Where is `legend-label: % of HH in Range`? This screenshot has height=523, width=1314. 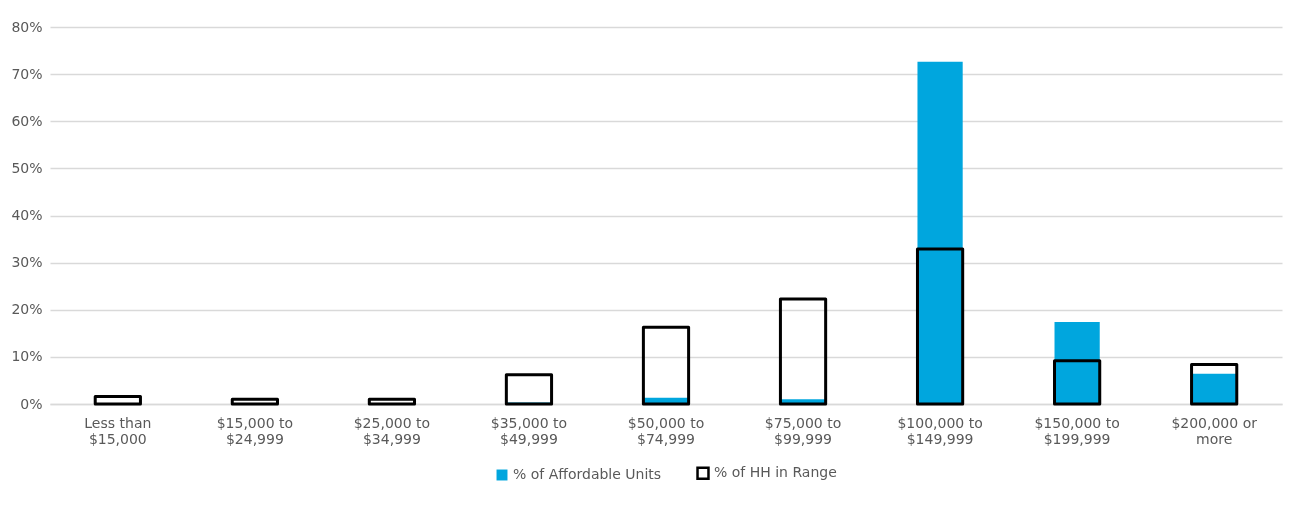
legend-label: % of HH in Range is located at coordinates (775, 472).